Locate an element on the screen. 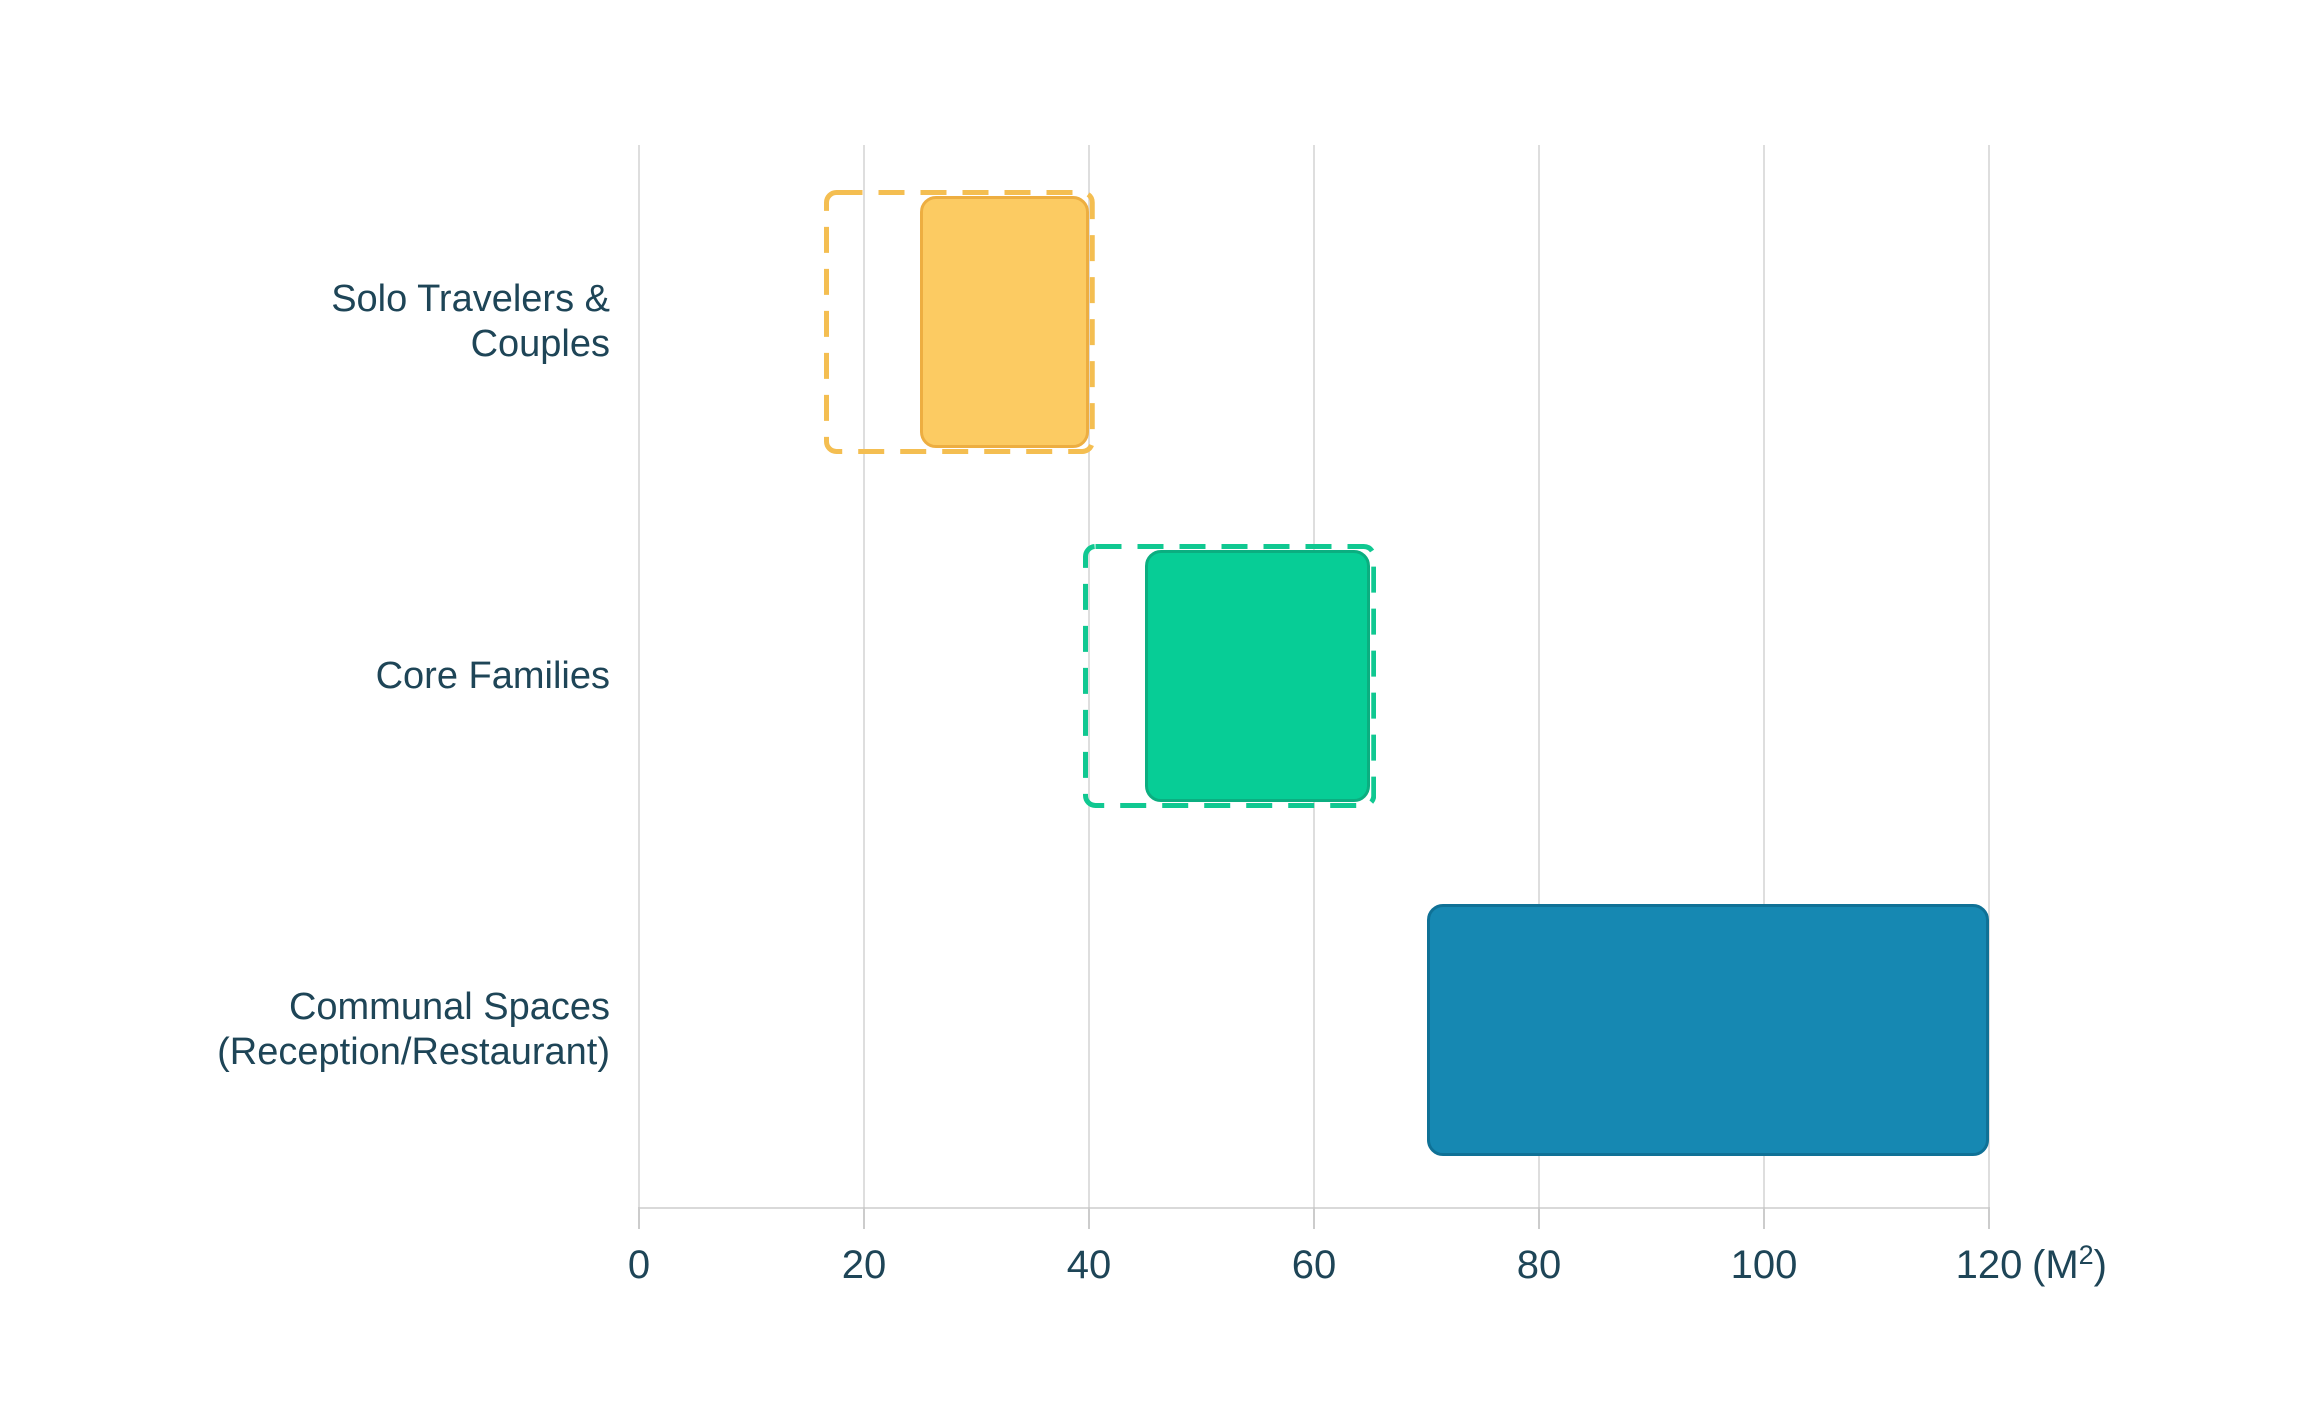 The width and height of the screenshot is (2314, 1401). y-category-label: Solo Travelers & Couples is located at coordinates (470, 321).